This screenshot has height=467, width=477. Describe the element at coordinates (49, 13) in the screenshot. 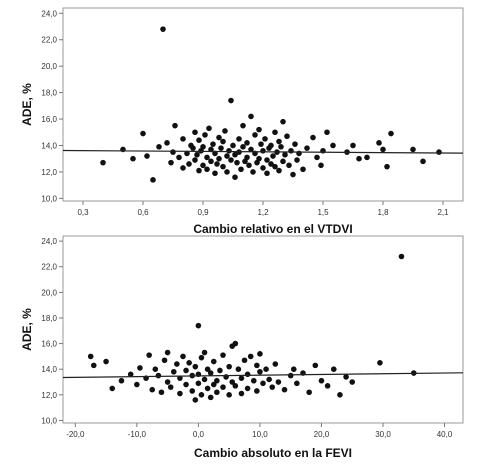

I see `y-tick-label: 24,0` at that location.